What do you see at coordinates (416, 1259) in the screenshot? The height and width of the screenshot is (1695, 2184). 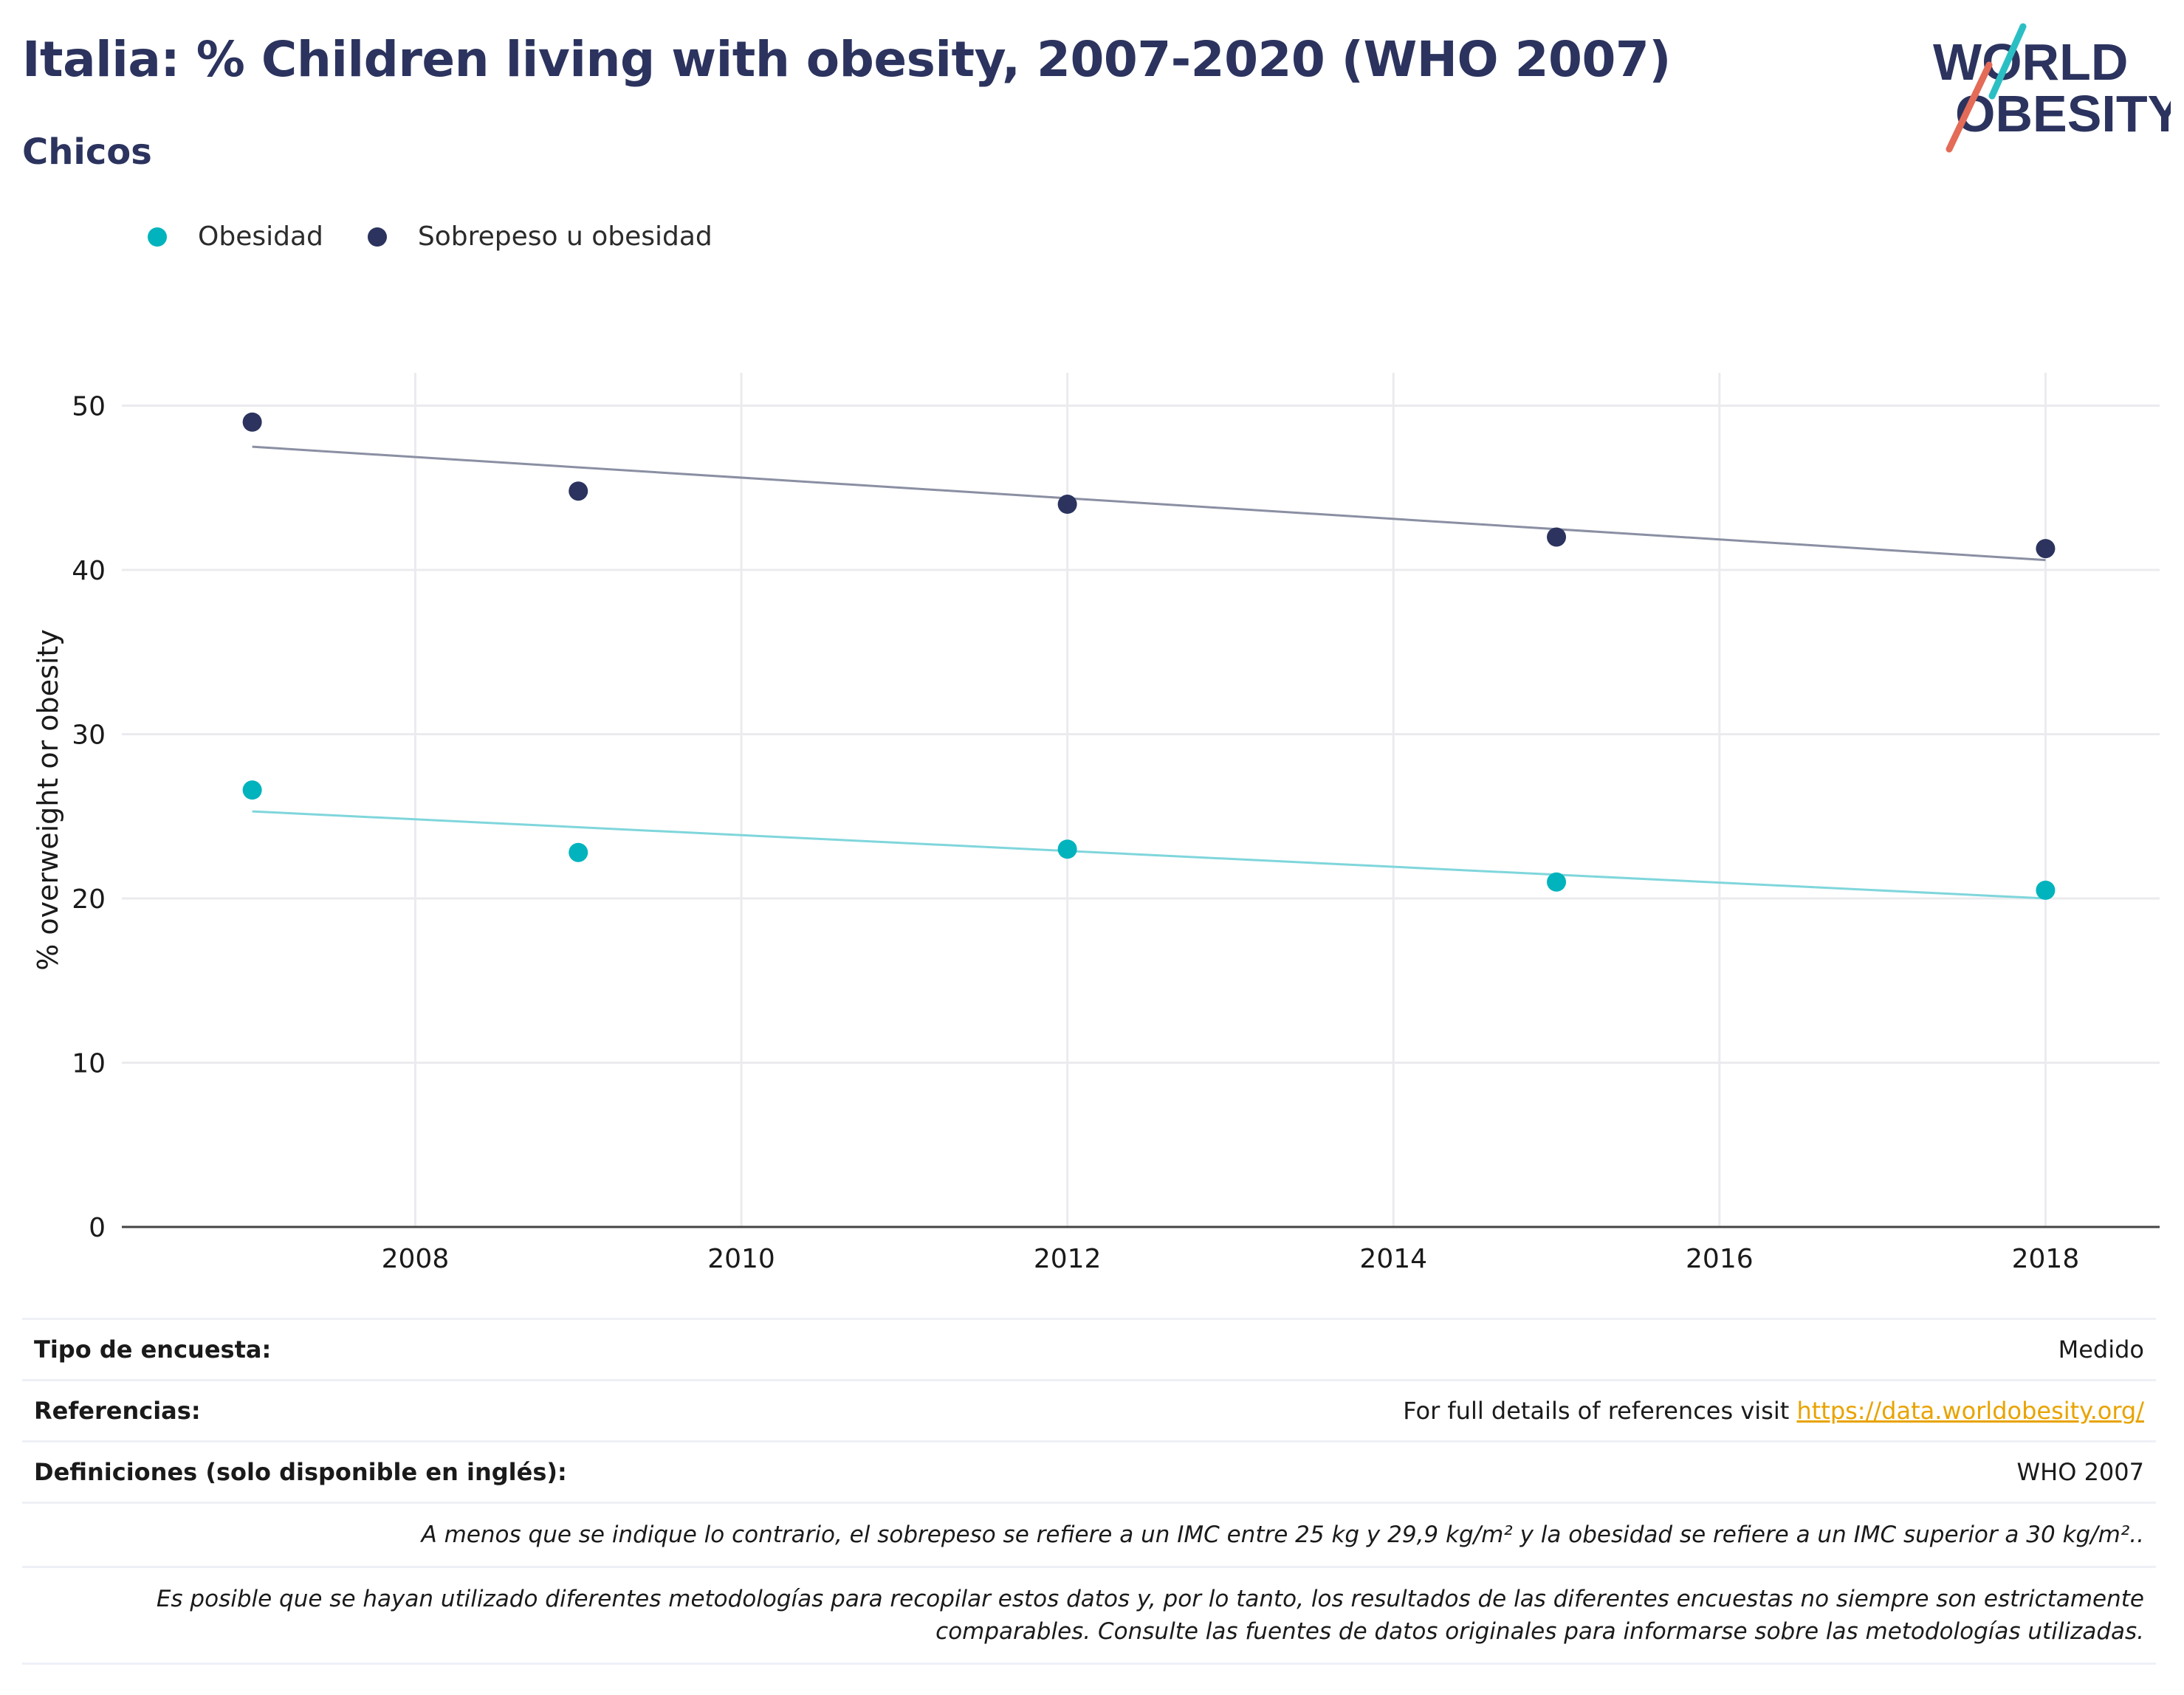 I see `x-tick-label: 2008` at bounding box center [416, 1259].